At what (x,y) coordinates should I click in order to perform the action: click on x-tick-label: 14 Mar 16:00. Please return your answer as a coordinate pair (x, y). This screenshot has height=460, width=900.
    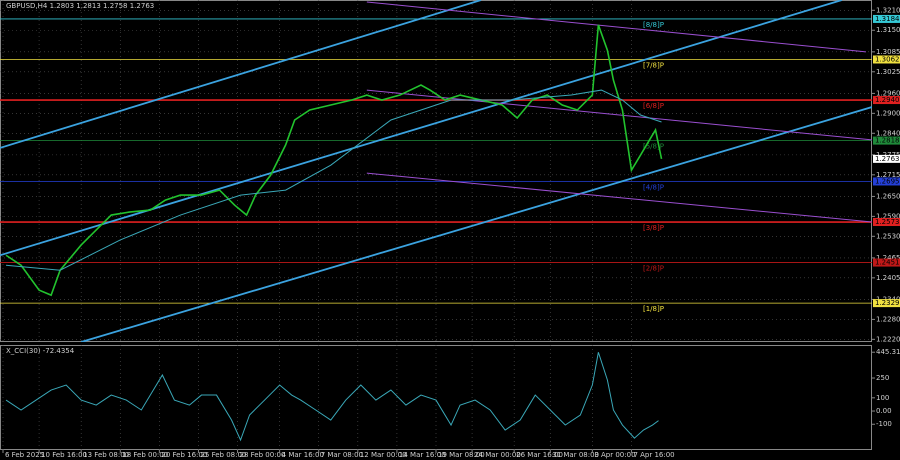
    Looking at the image, I should click on (422, 455).